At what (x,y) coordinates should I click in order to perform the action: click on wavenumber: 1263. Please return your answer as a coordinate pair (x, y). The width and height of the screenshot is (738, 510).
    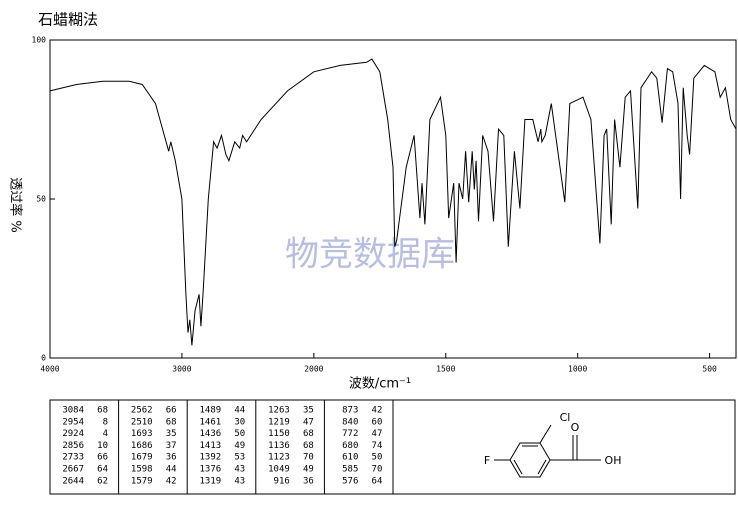
    Looking at the image, I should click on (279, 411).